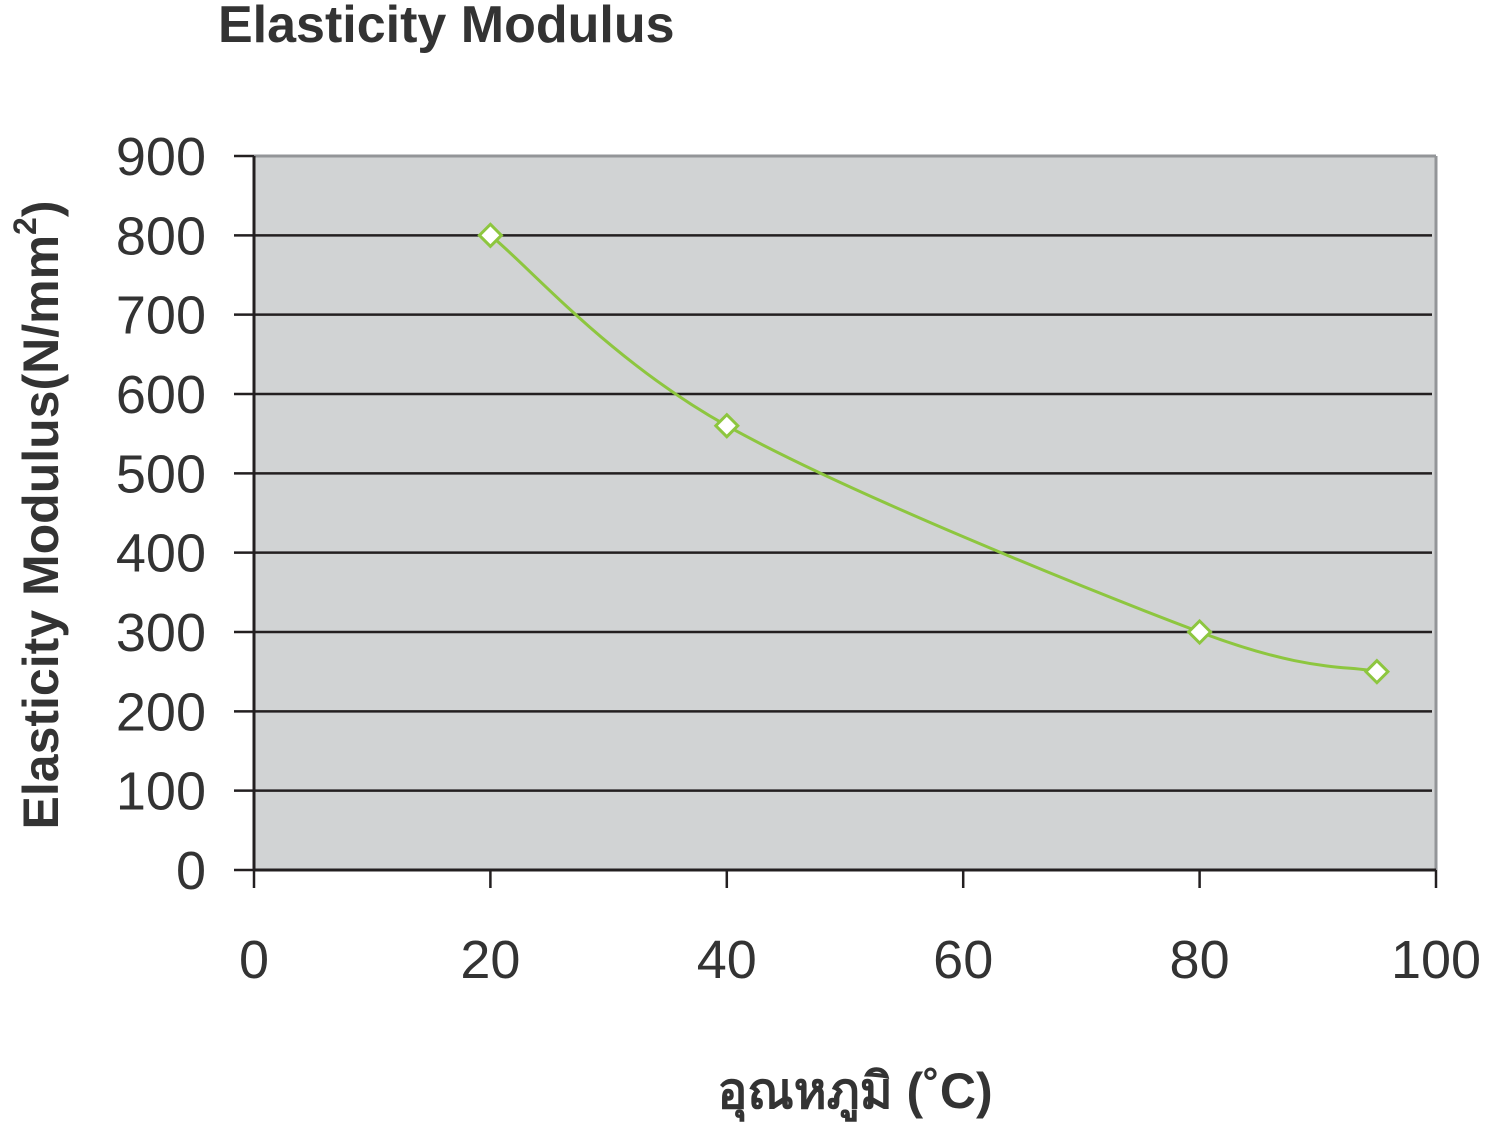 This screenshot has height=1126, width=1487. Describe the element at coordinates (161, 395) in the screenshot. I see `y-tick-label: 600` at that location.